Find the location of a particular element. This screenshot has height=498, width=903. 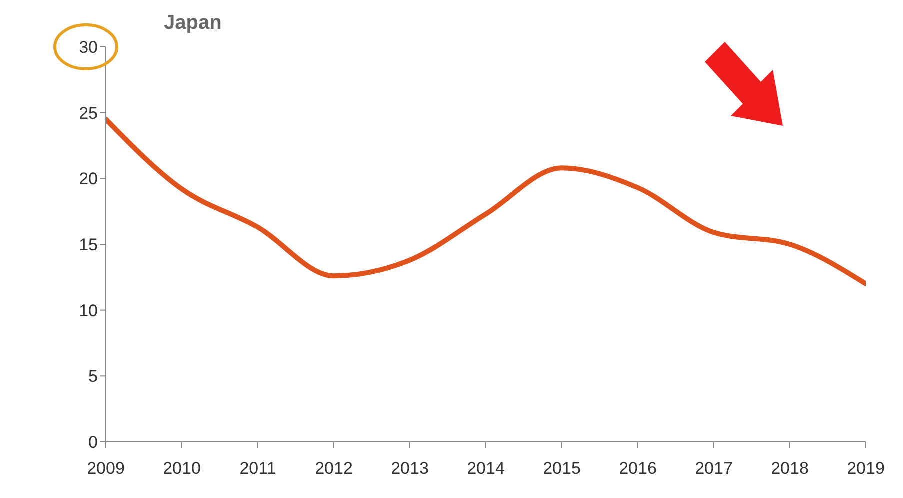

chart-title: Japan is located at coordinates (193, 23).